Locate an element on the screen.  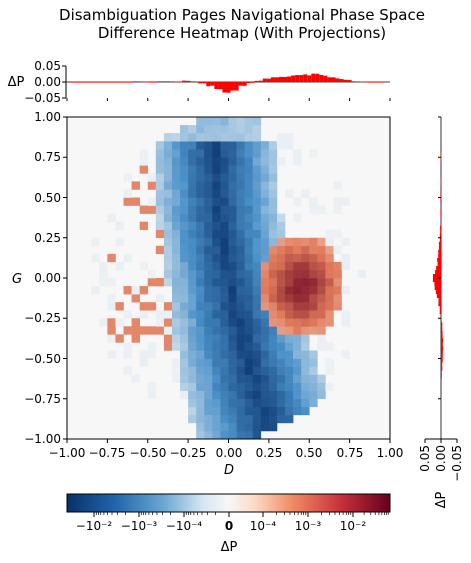
x-tick-6: 0.50 is located at coordinates (309, 453).